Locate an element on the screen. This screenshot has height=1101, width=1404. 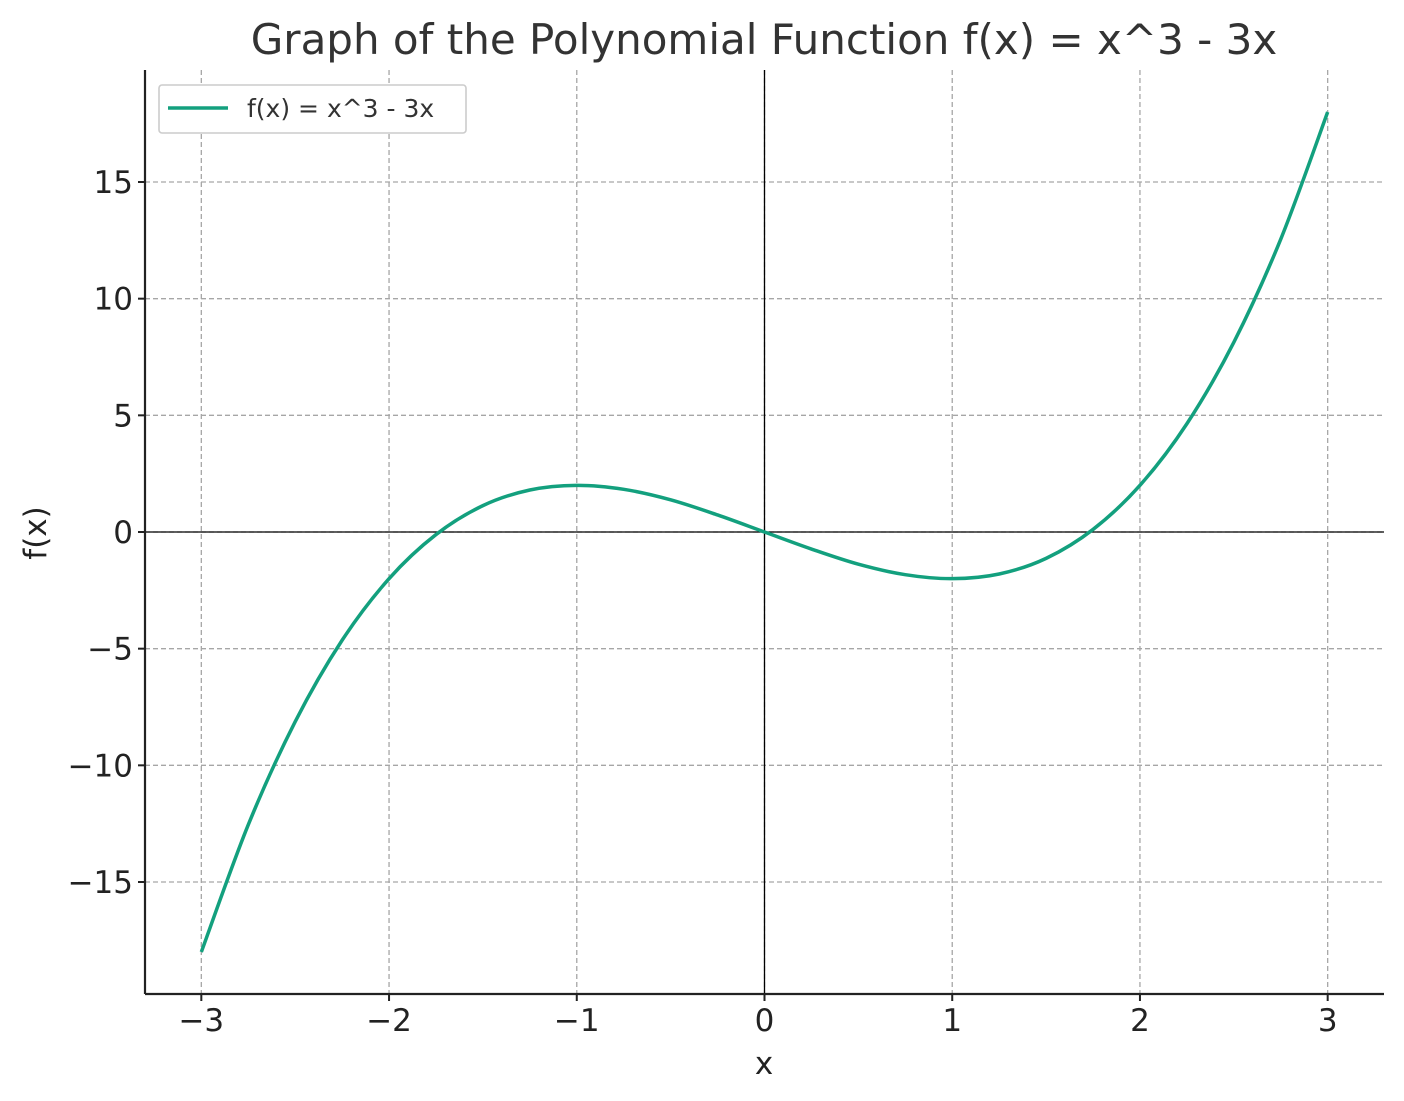
x-tick-label: 2 is located at coordinates (1140, 1021).